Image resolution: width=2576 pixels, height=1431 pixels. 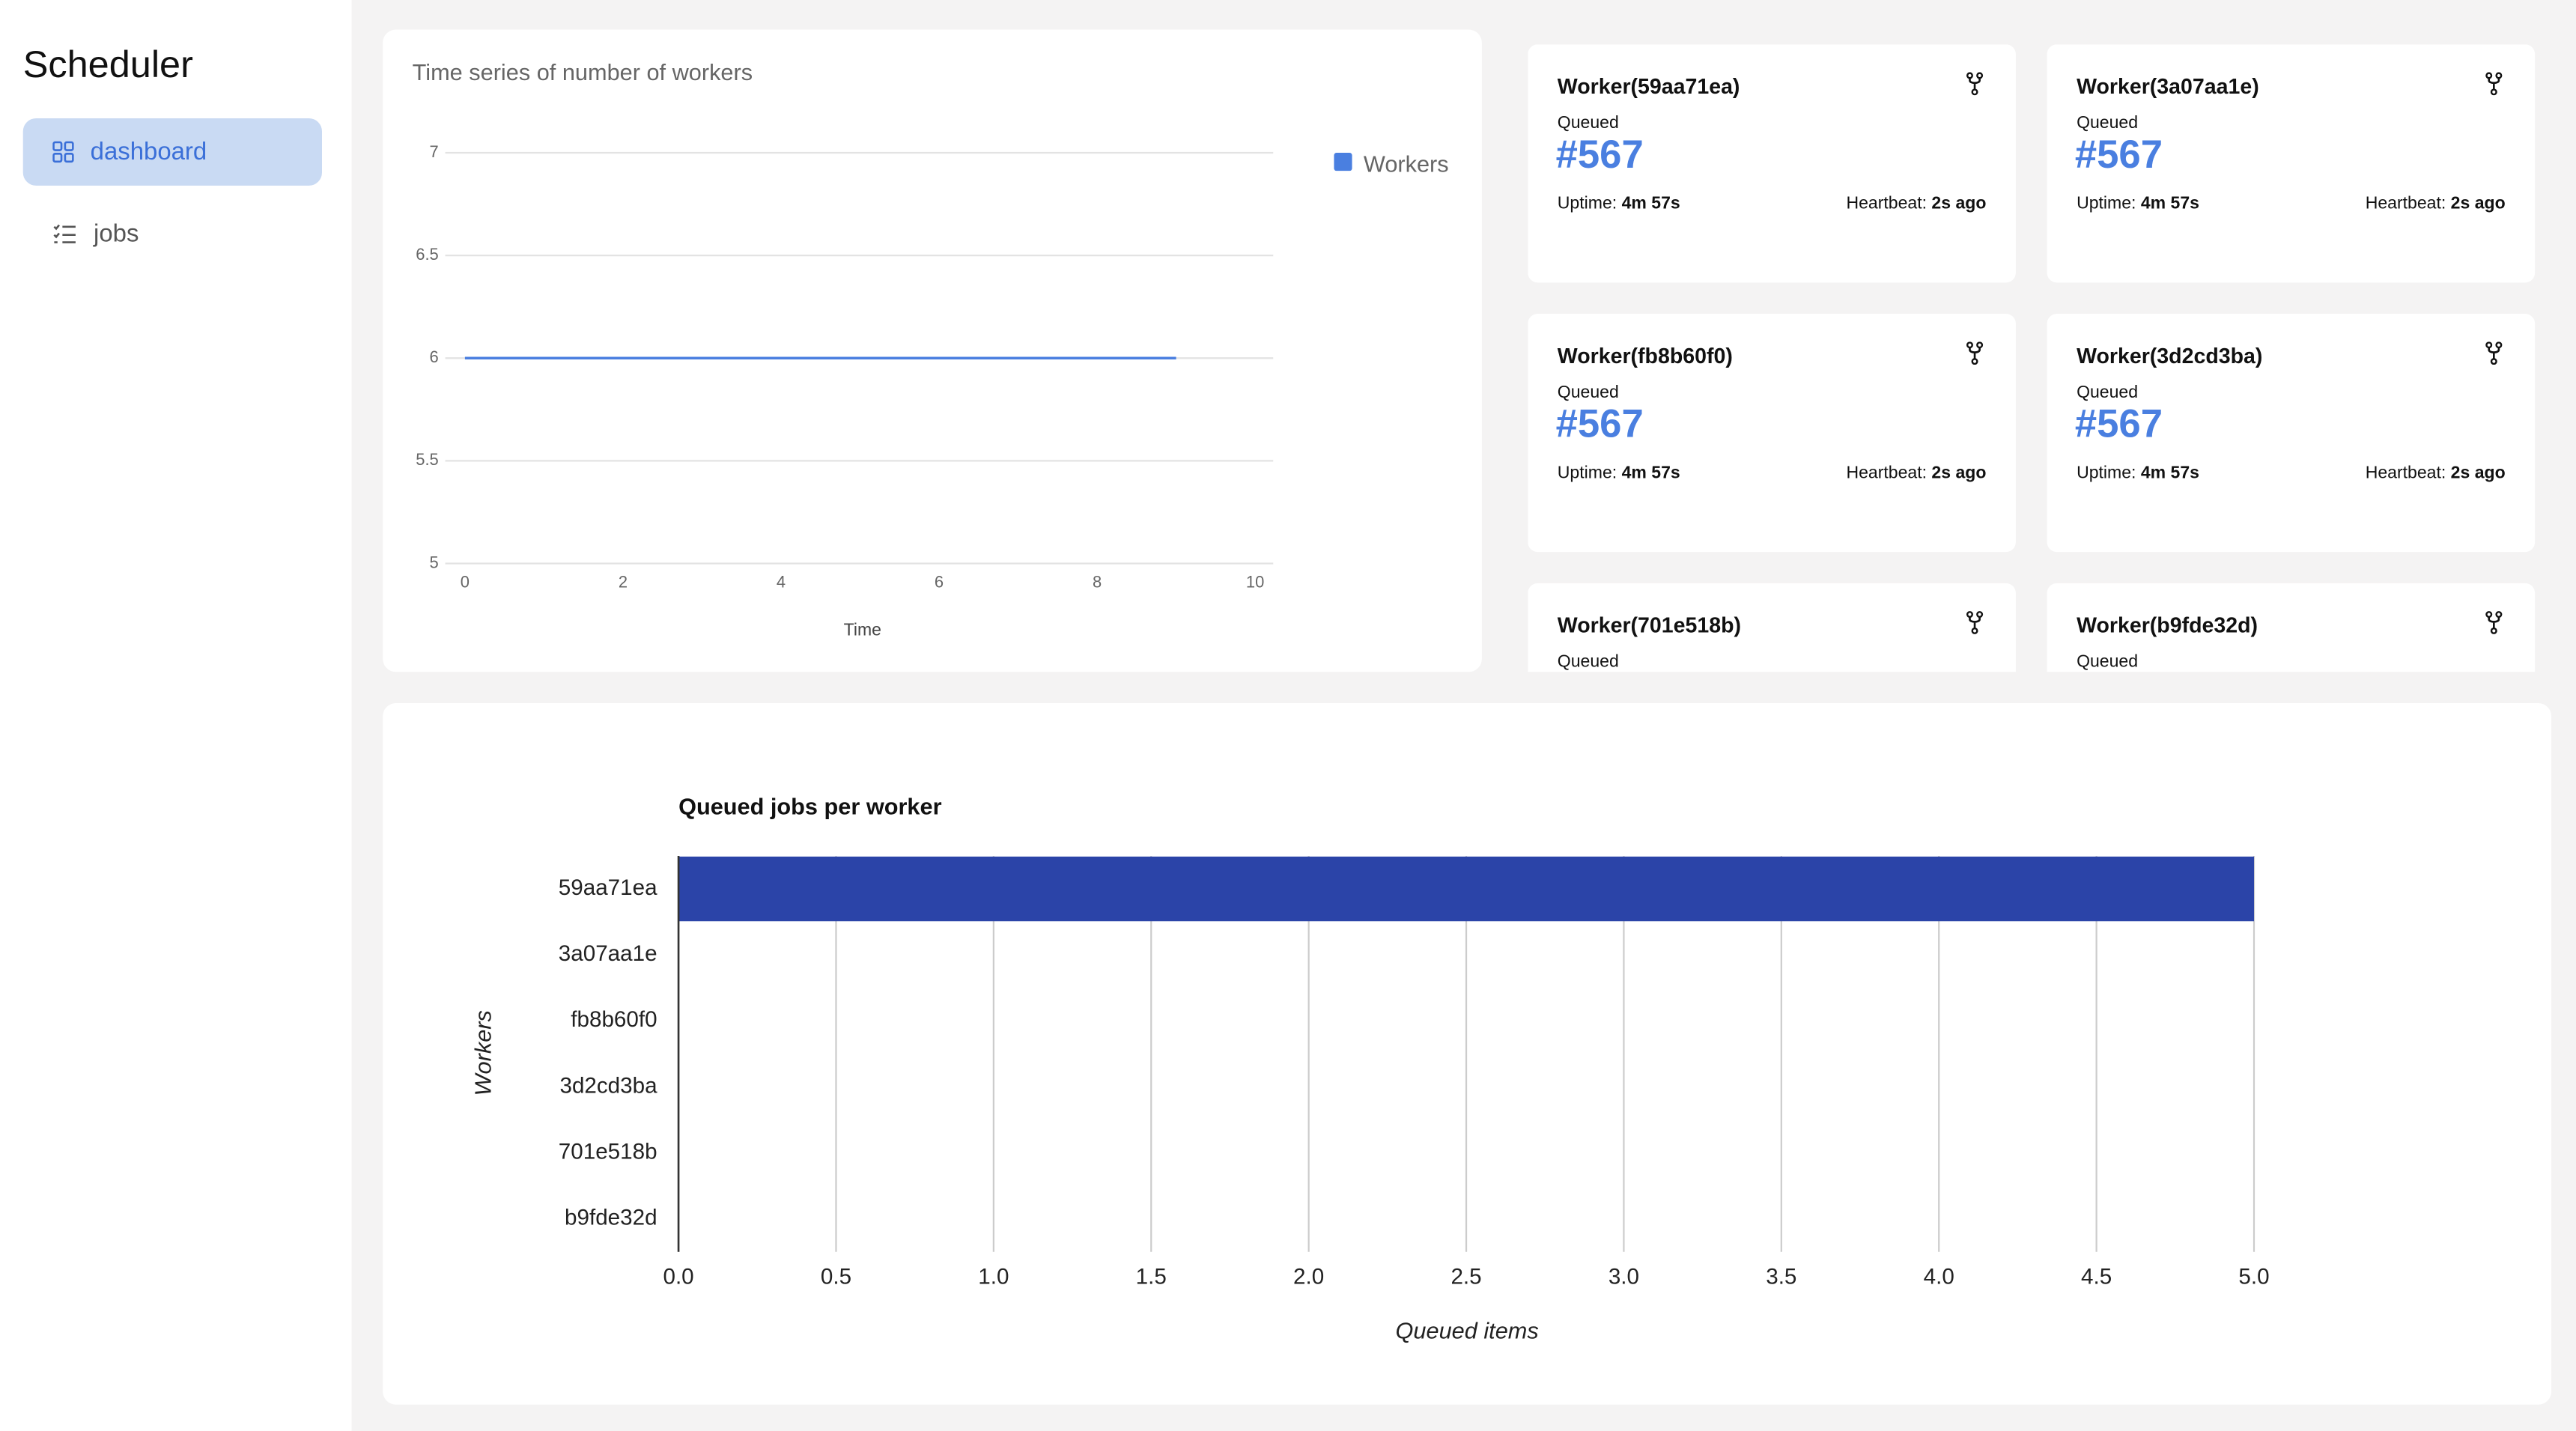 What do you see at coordinates (434, 152) in the screenshot?
I see `y-tick-label: 7` at bounding box center [434, 152].